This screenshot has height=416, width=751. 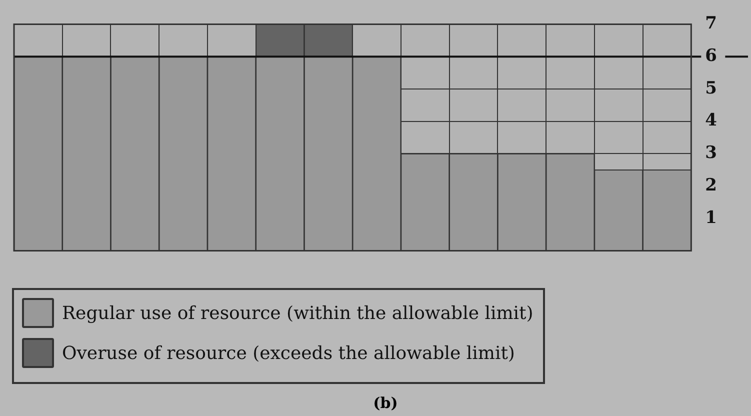 What do you see at coordinates (288, 353) in the screenshot?
I see `legend-label: Overuse of resource (exceeds the allowable limit)` at bounding box center [288, 353].